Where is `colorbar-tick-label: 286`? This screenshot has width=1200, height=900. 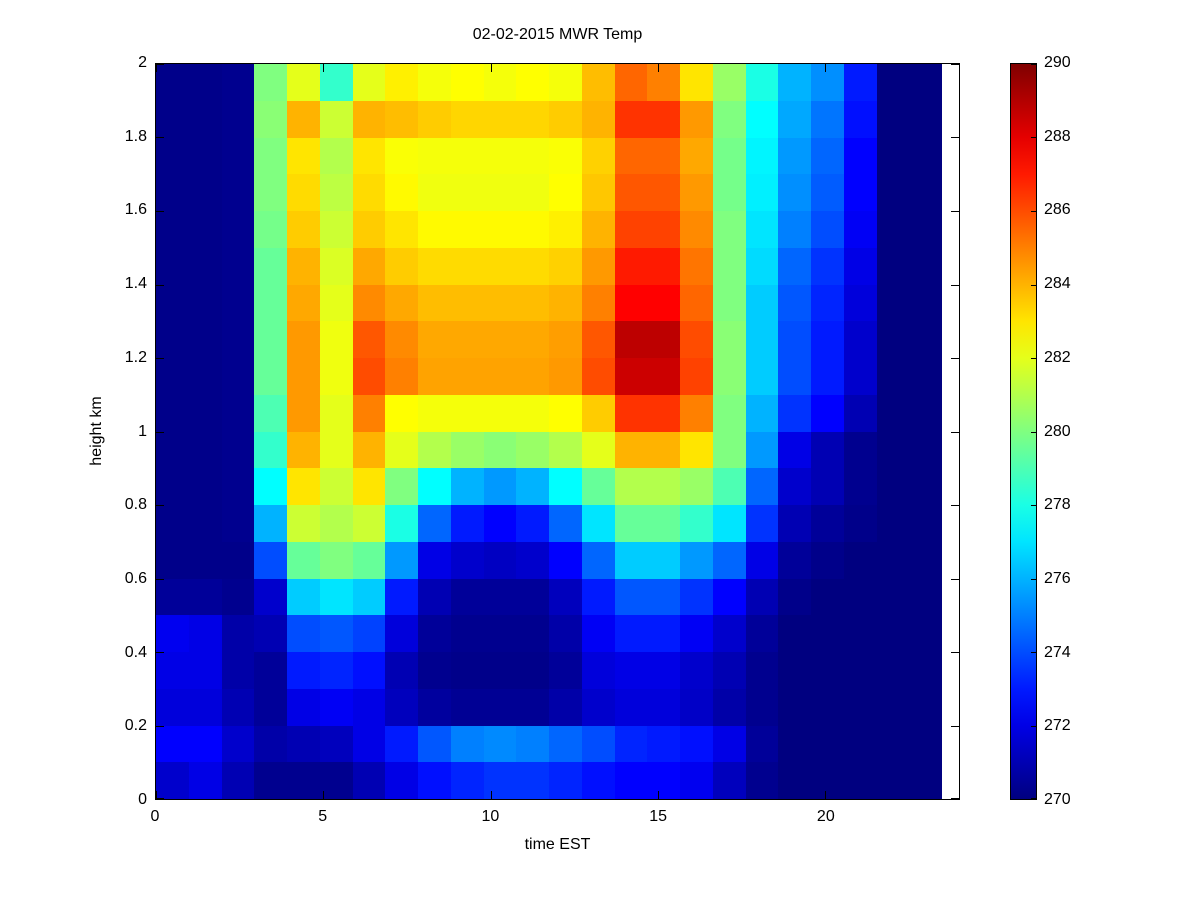
colorbar-tick-label: 286 is located at coordinates (1057, 210).